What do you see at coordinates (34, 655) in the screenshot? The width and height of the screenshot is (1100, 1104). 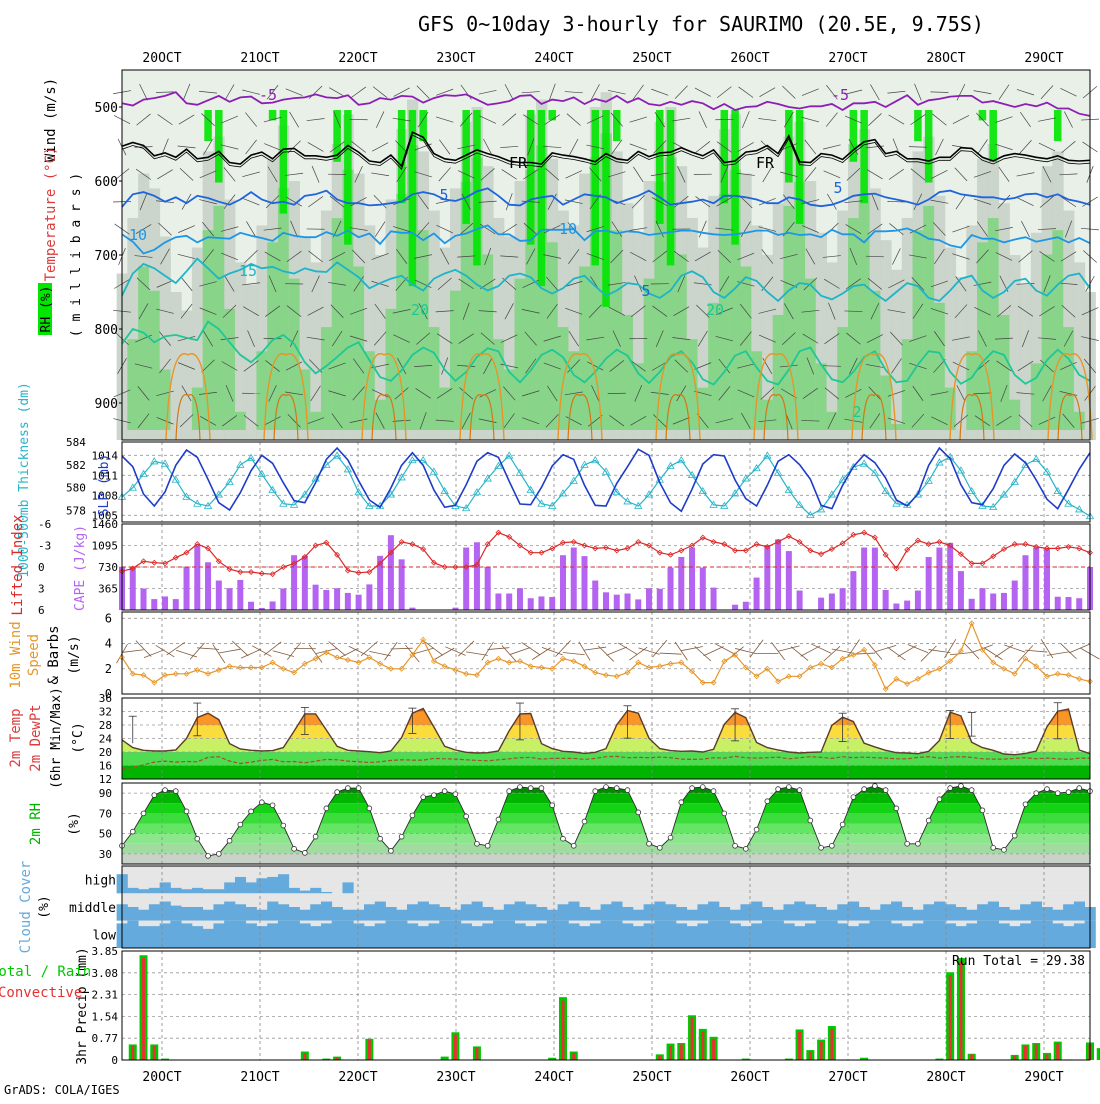 I see `wind-axis-label-2: Speed` at bounding box center [34, 655].